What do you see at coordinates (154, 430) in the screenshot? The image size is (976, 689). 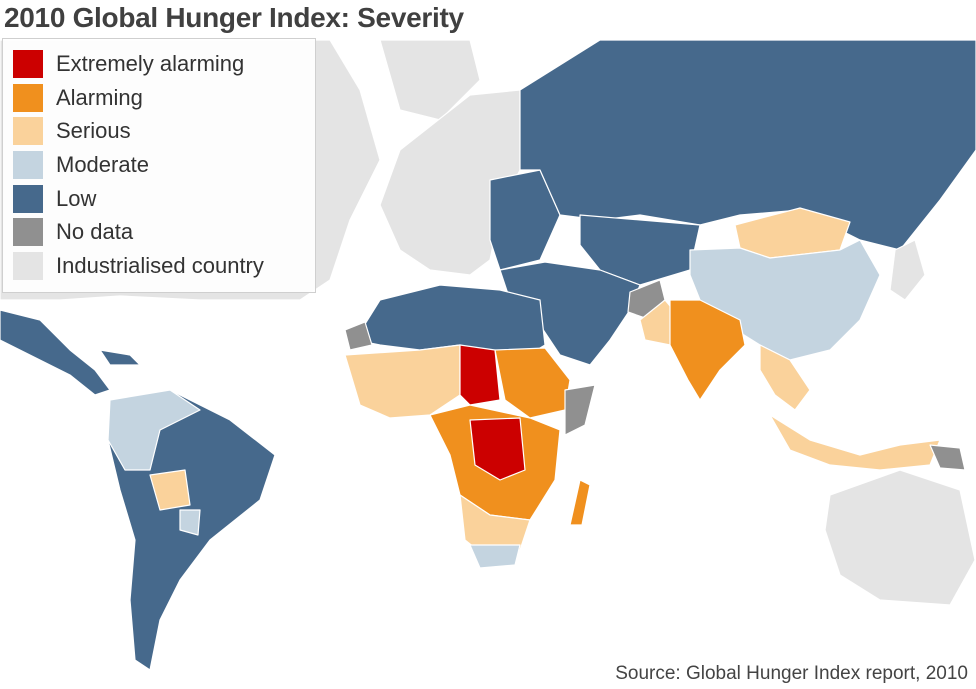 I see `region-andean` at bounding box center [154, 430].